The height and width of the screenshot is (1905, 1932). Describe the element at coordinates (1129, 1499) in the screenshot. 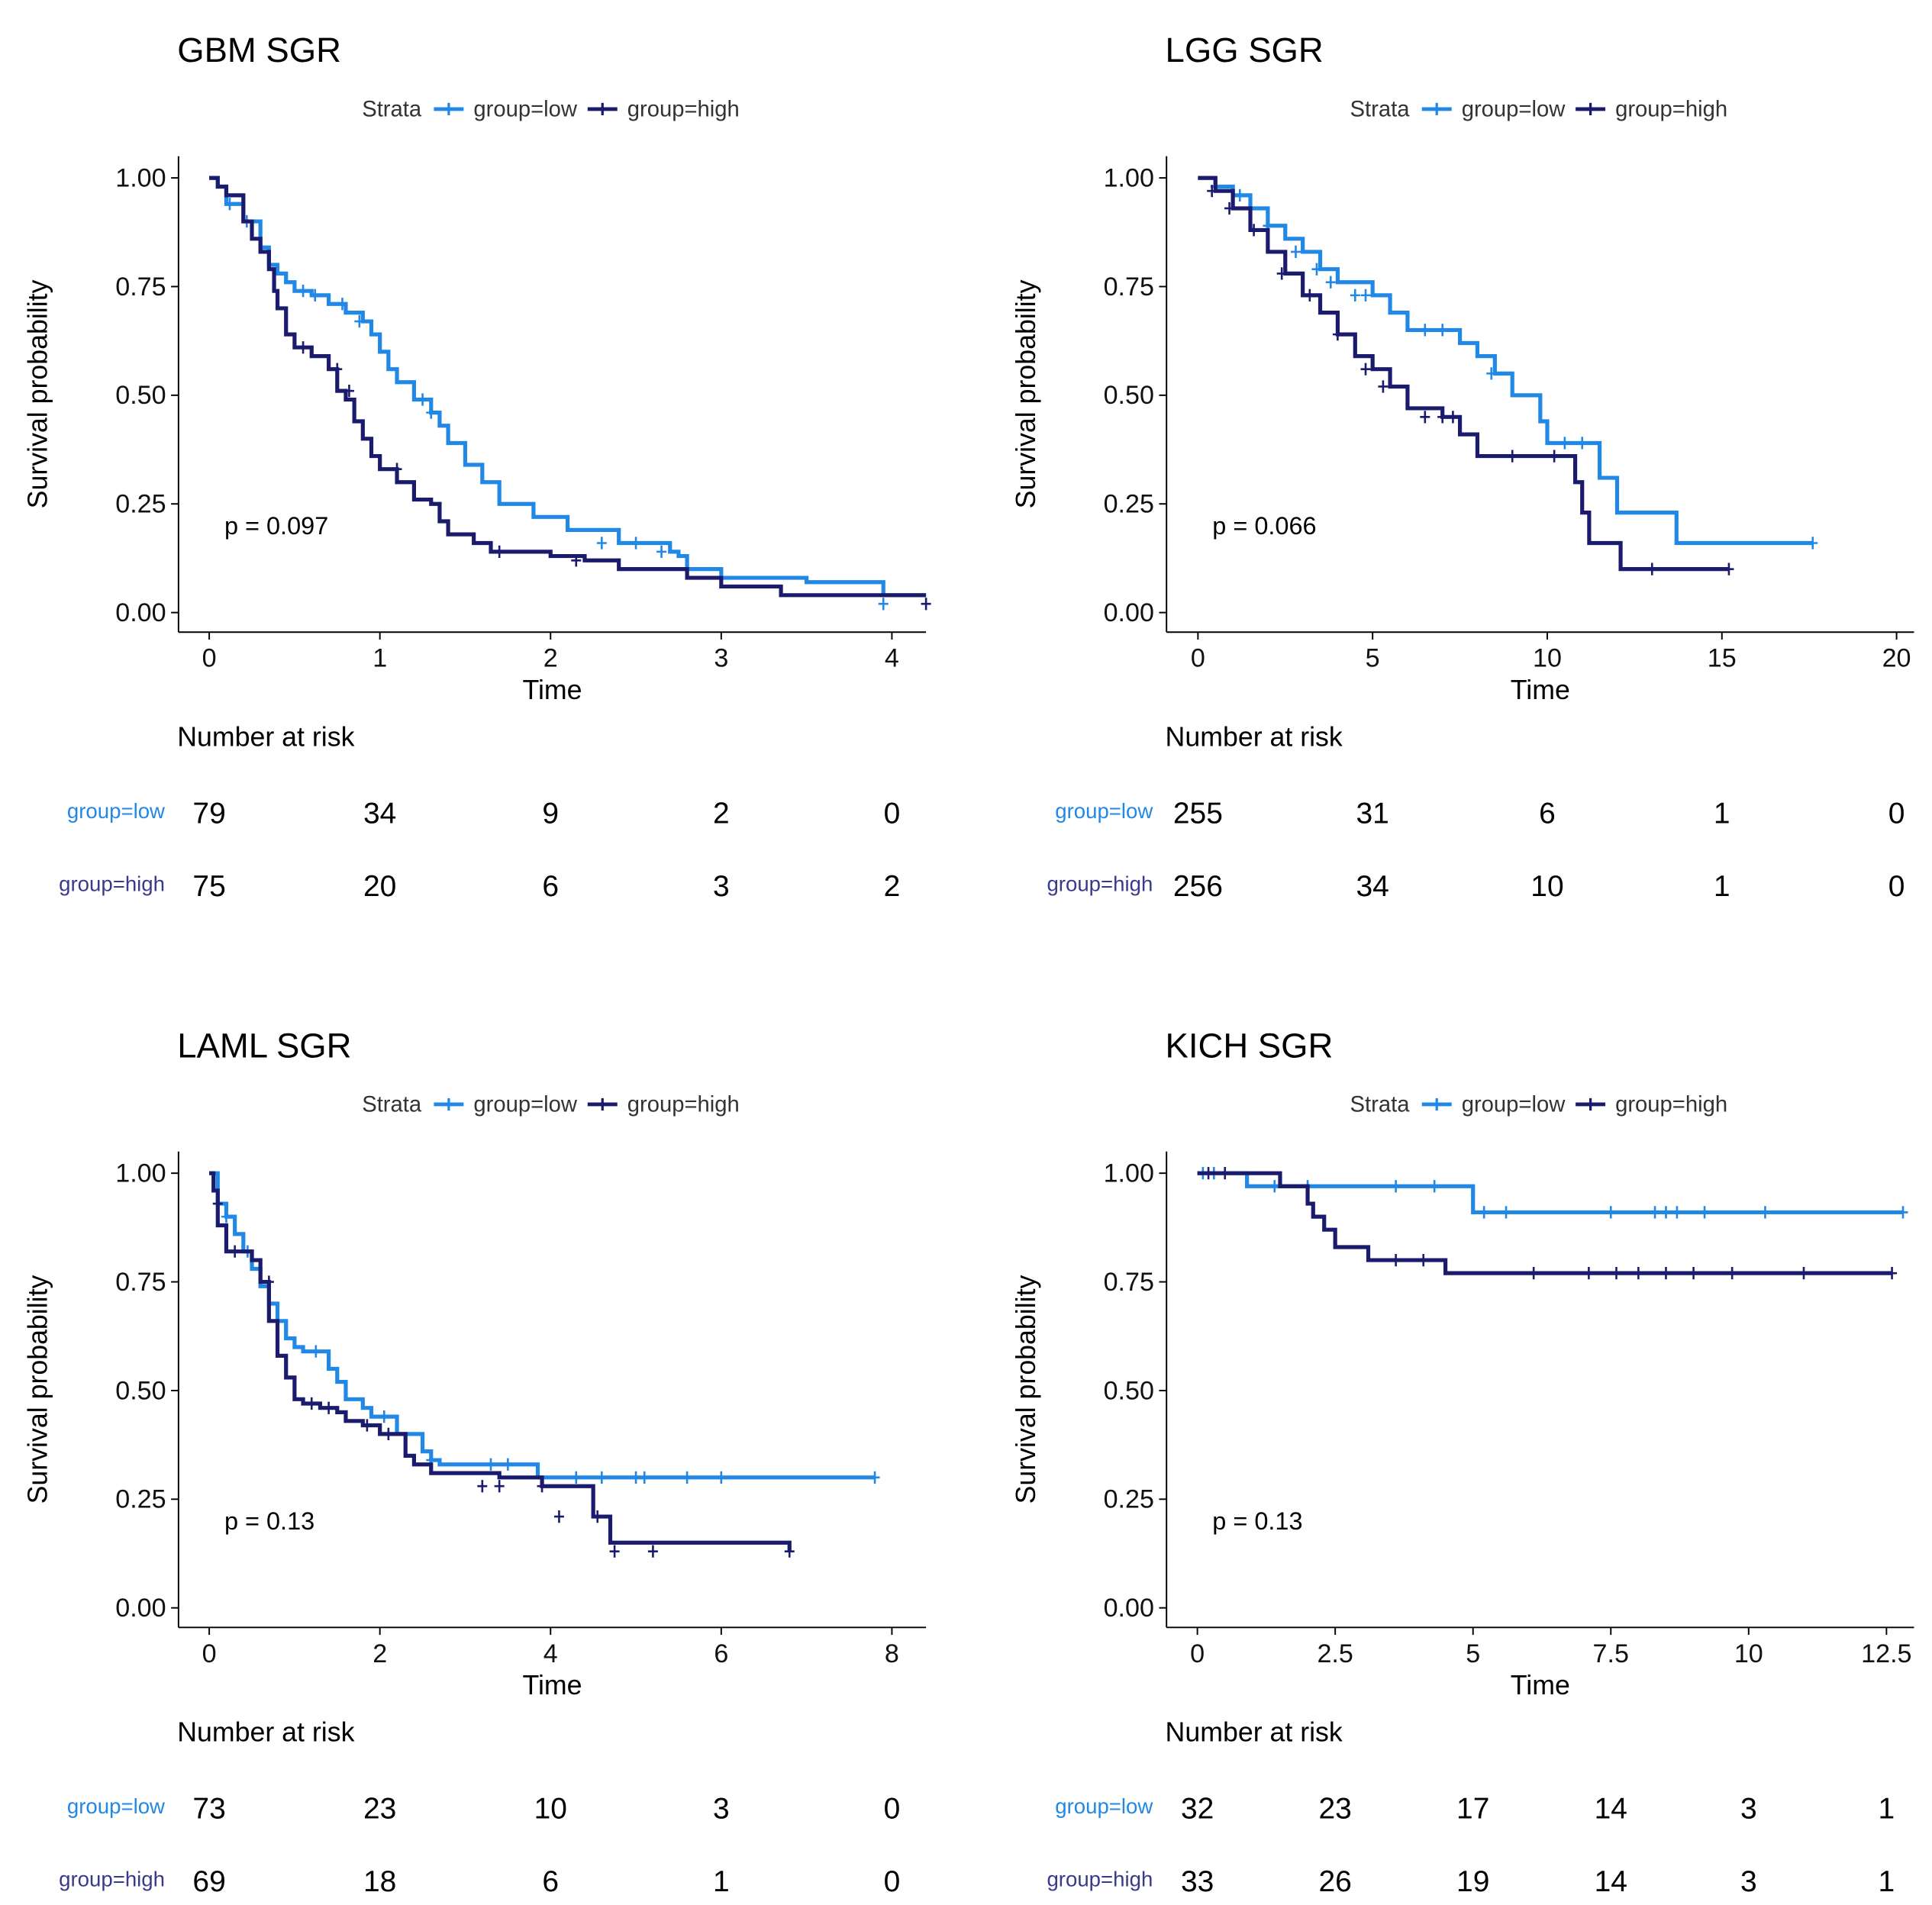

I see `y-tick-label: 0.25` at that location.